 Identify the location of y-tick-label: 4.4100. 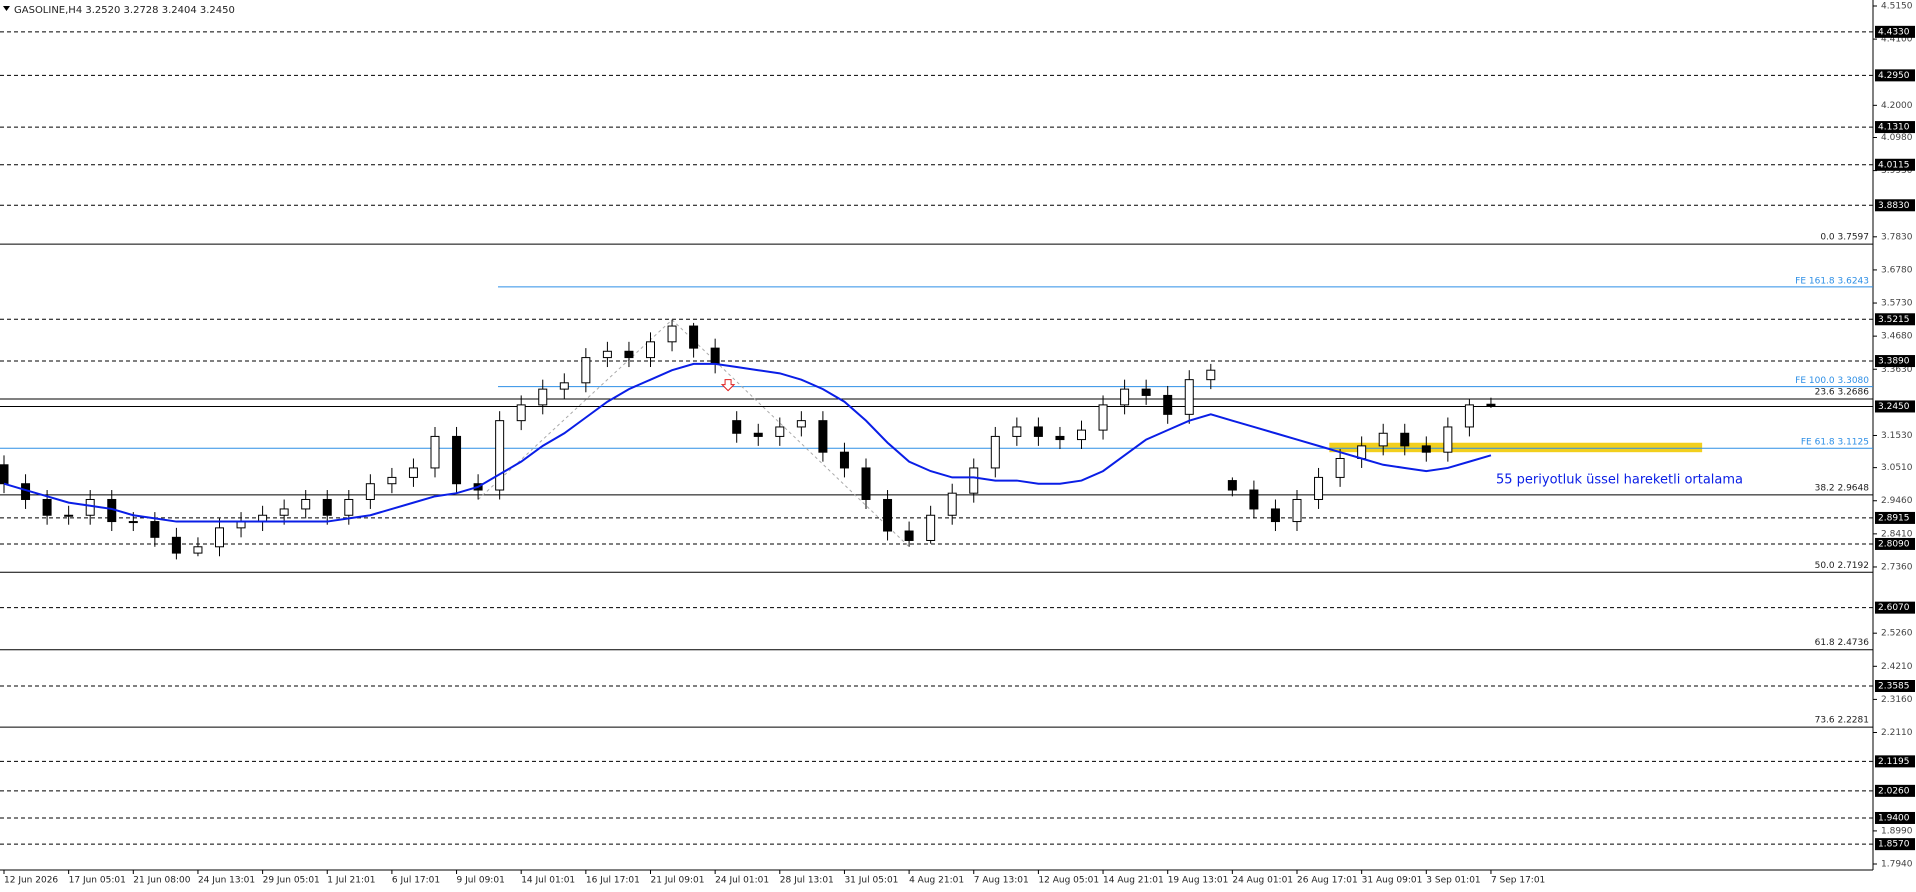
(1897, 40).